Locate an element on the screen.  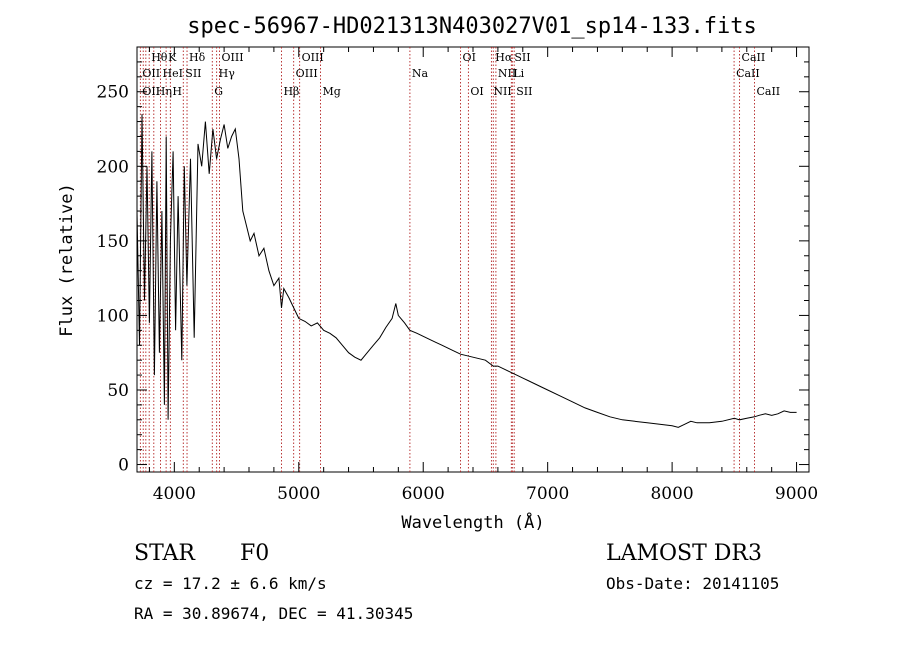
x-tick-label: 4000 is located at coordinates (174, 494).